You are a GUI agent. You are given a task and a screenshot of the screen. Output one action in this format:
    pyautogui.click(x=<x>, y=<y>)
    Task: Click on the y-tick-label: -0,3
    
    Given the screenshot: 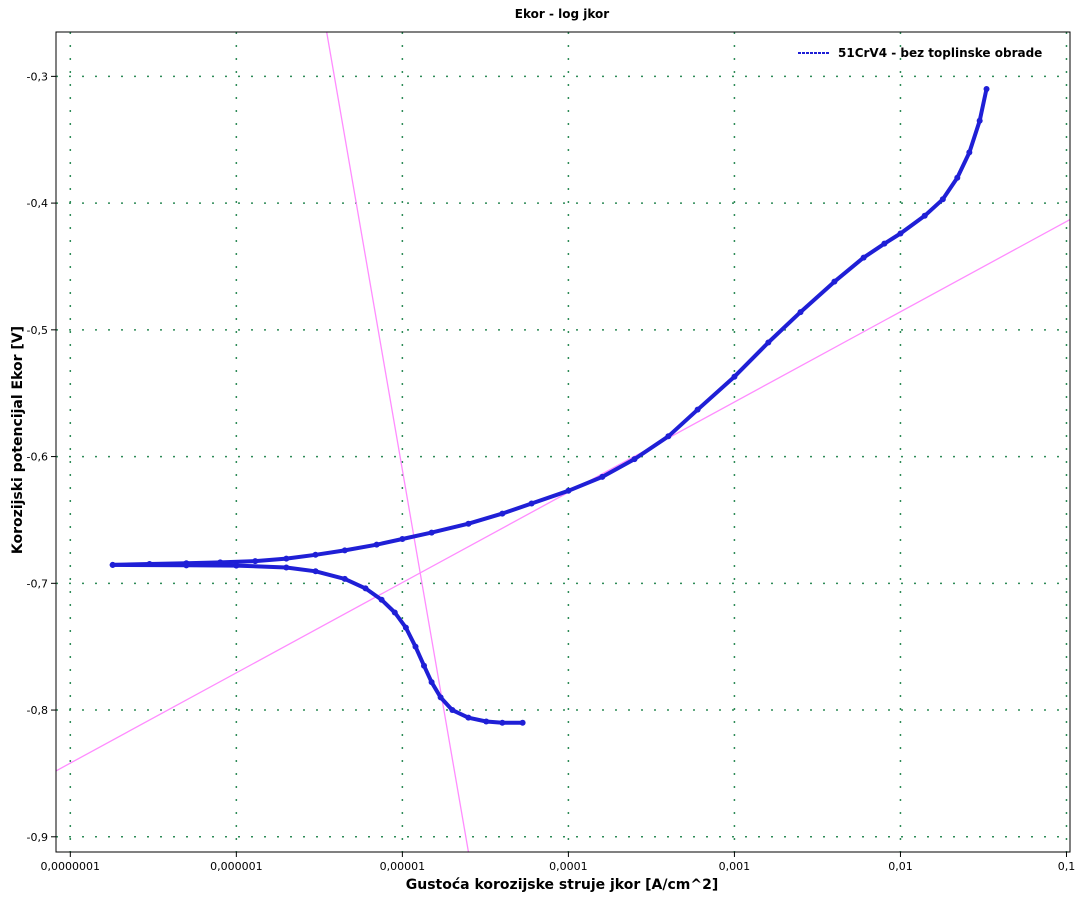 What is the action you would take?
    pyautogui.click(x=37, y=76)
    